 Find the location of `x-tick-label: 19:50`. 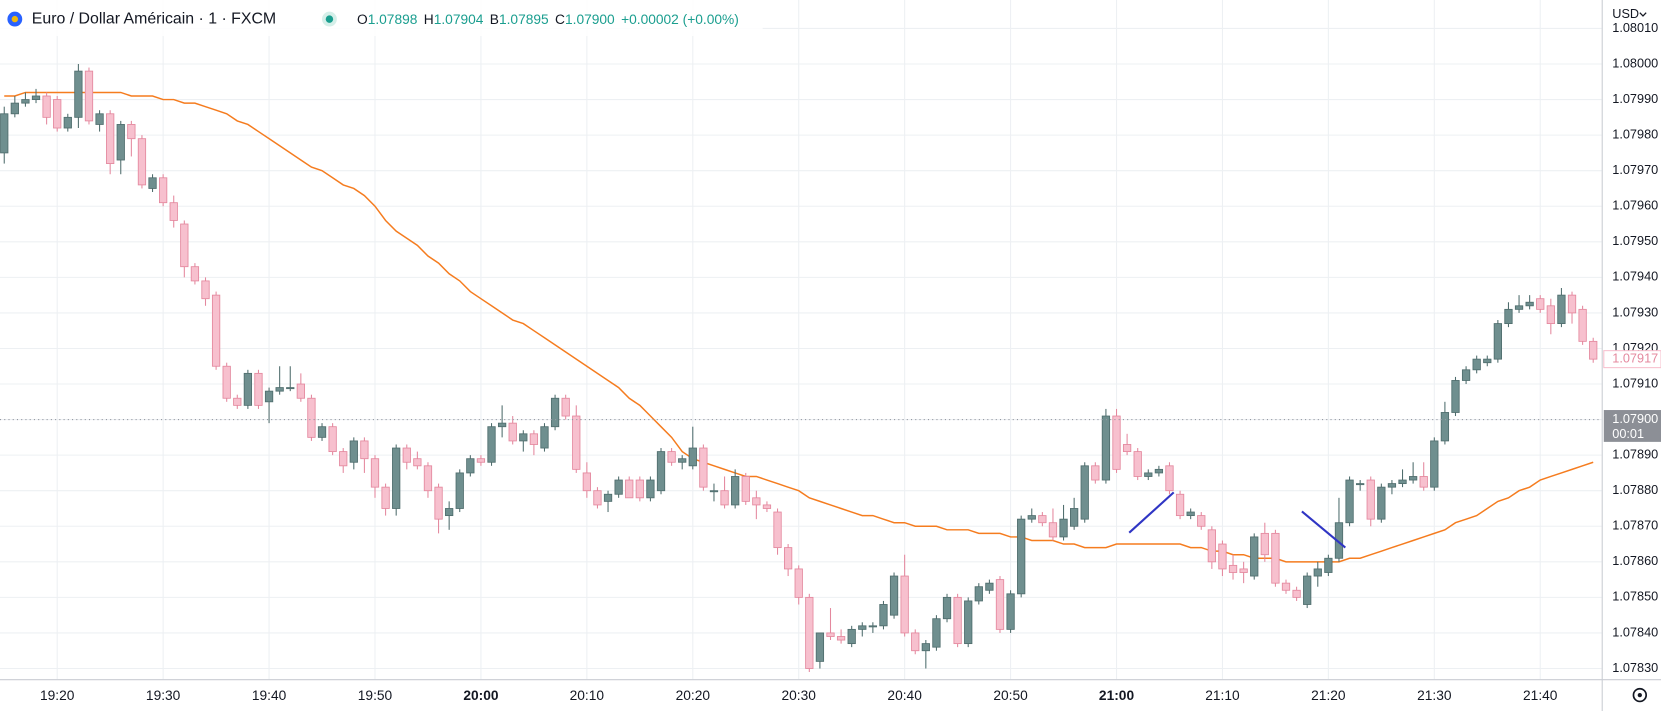

x-tick-label: 19:50 is located at coordinates (375, 695).